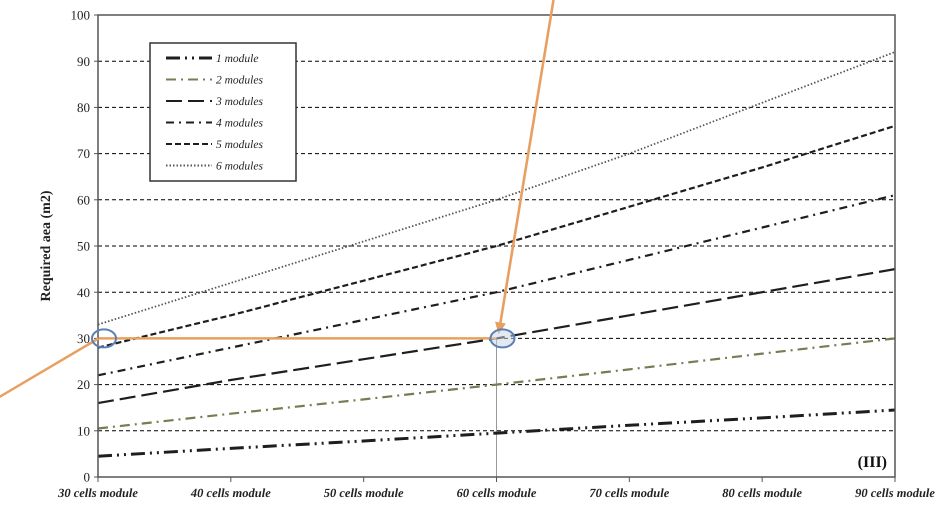 The width and height of the screenshot is (951, 513). Describe the element at coordinates (239, 102) in the screenshot. I see `legend-label: 3 modules` at that location.